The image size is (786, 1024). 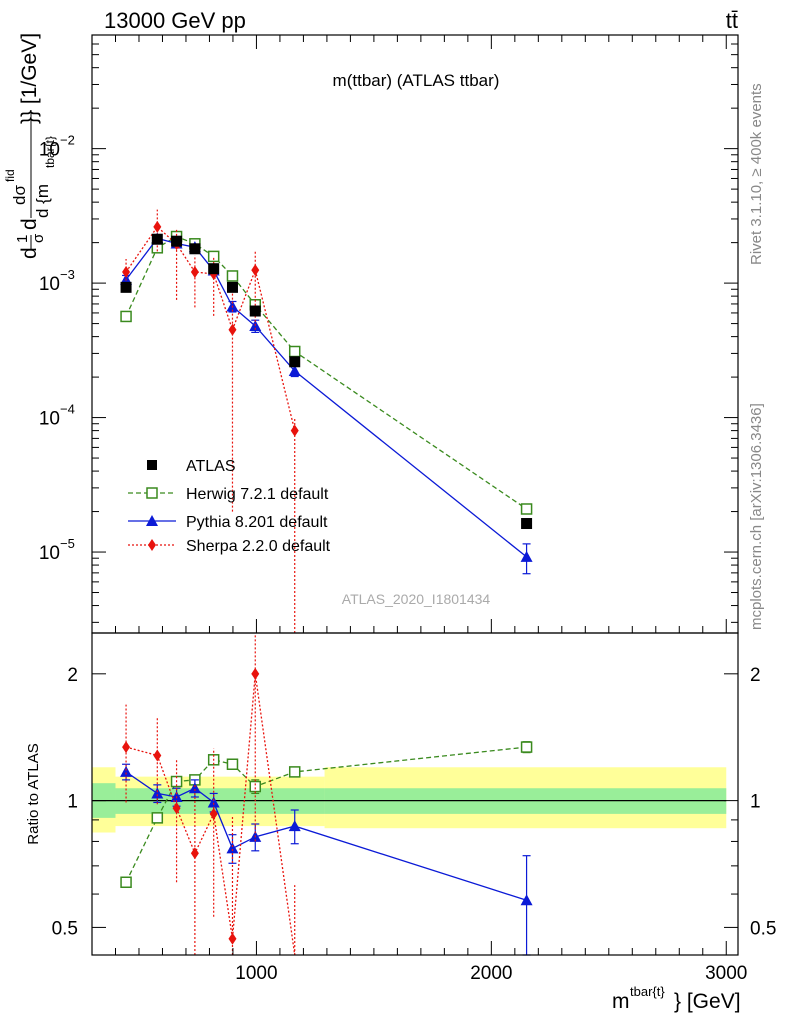 What do you see at coordinates (72, 675) in the screenshot?
I see `ratio-y-tick-label: 2` at bounding box center [72, 675].